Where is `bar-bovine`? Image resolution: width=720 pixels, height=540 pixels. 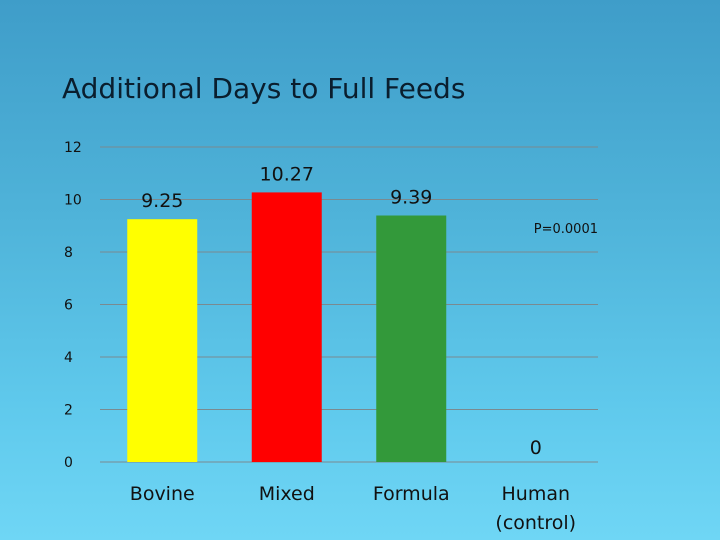 bar-bovine is located at coordinates (162, 340).